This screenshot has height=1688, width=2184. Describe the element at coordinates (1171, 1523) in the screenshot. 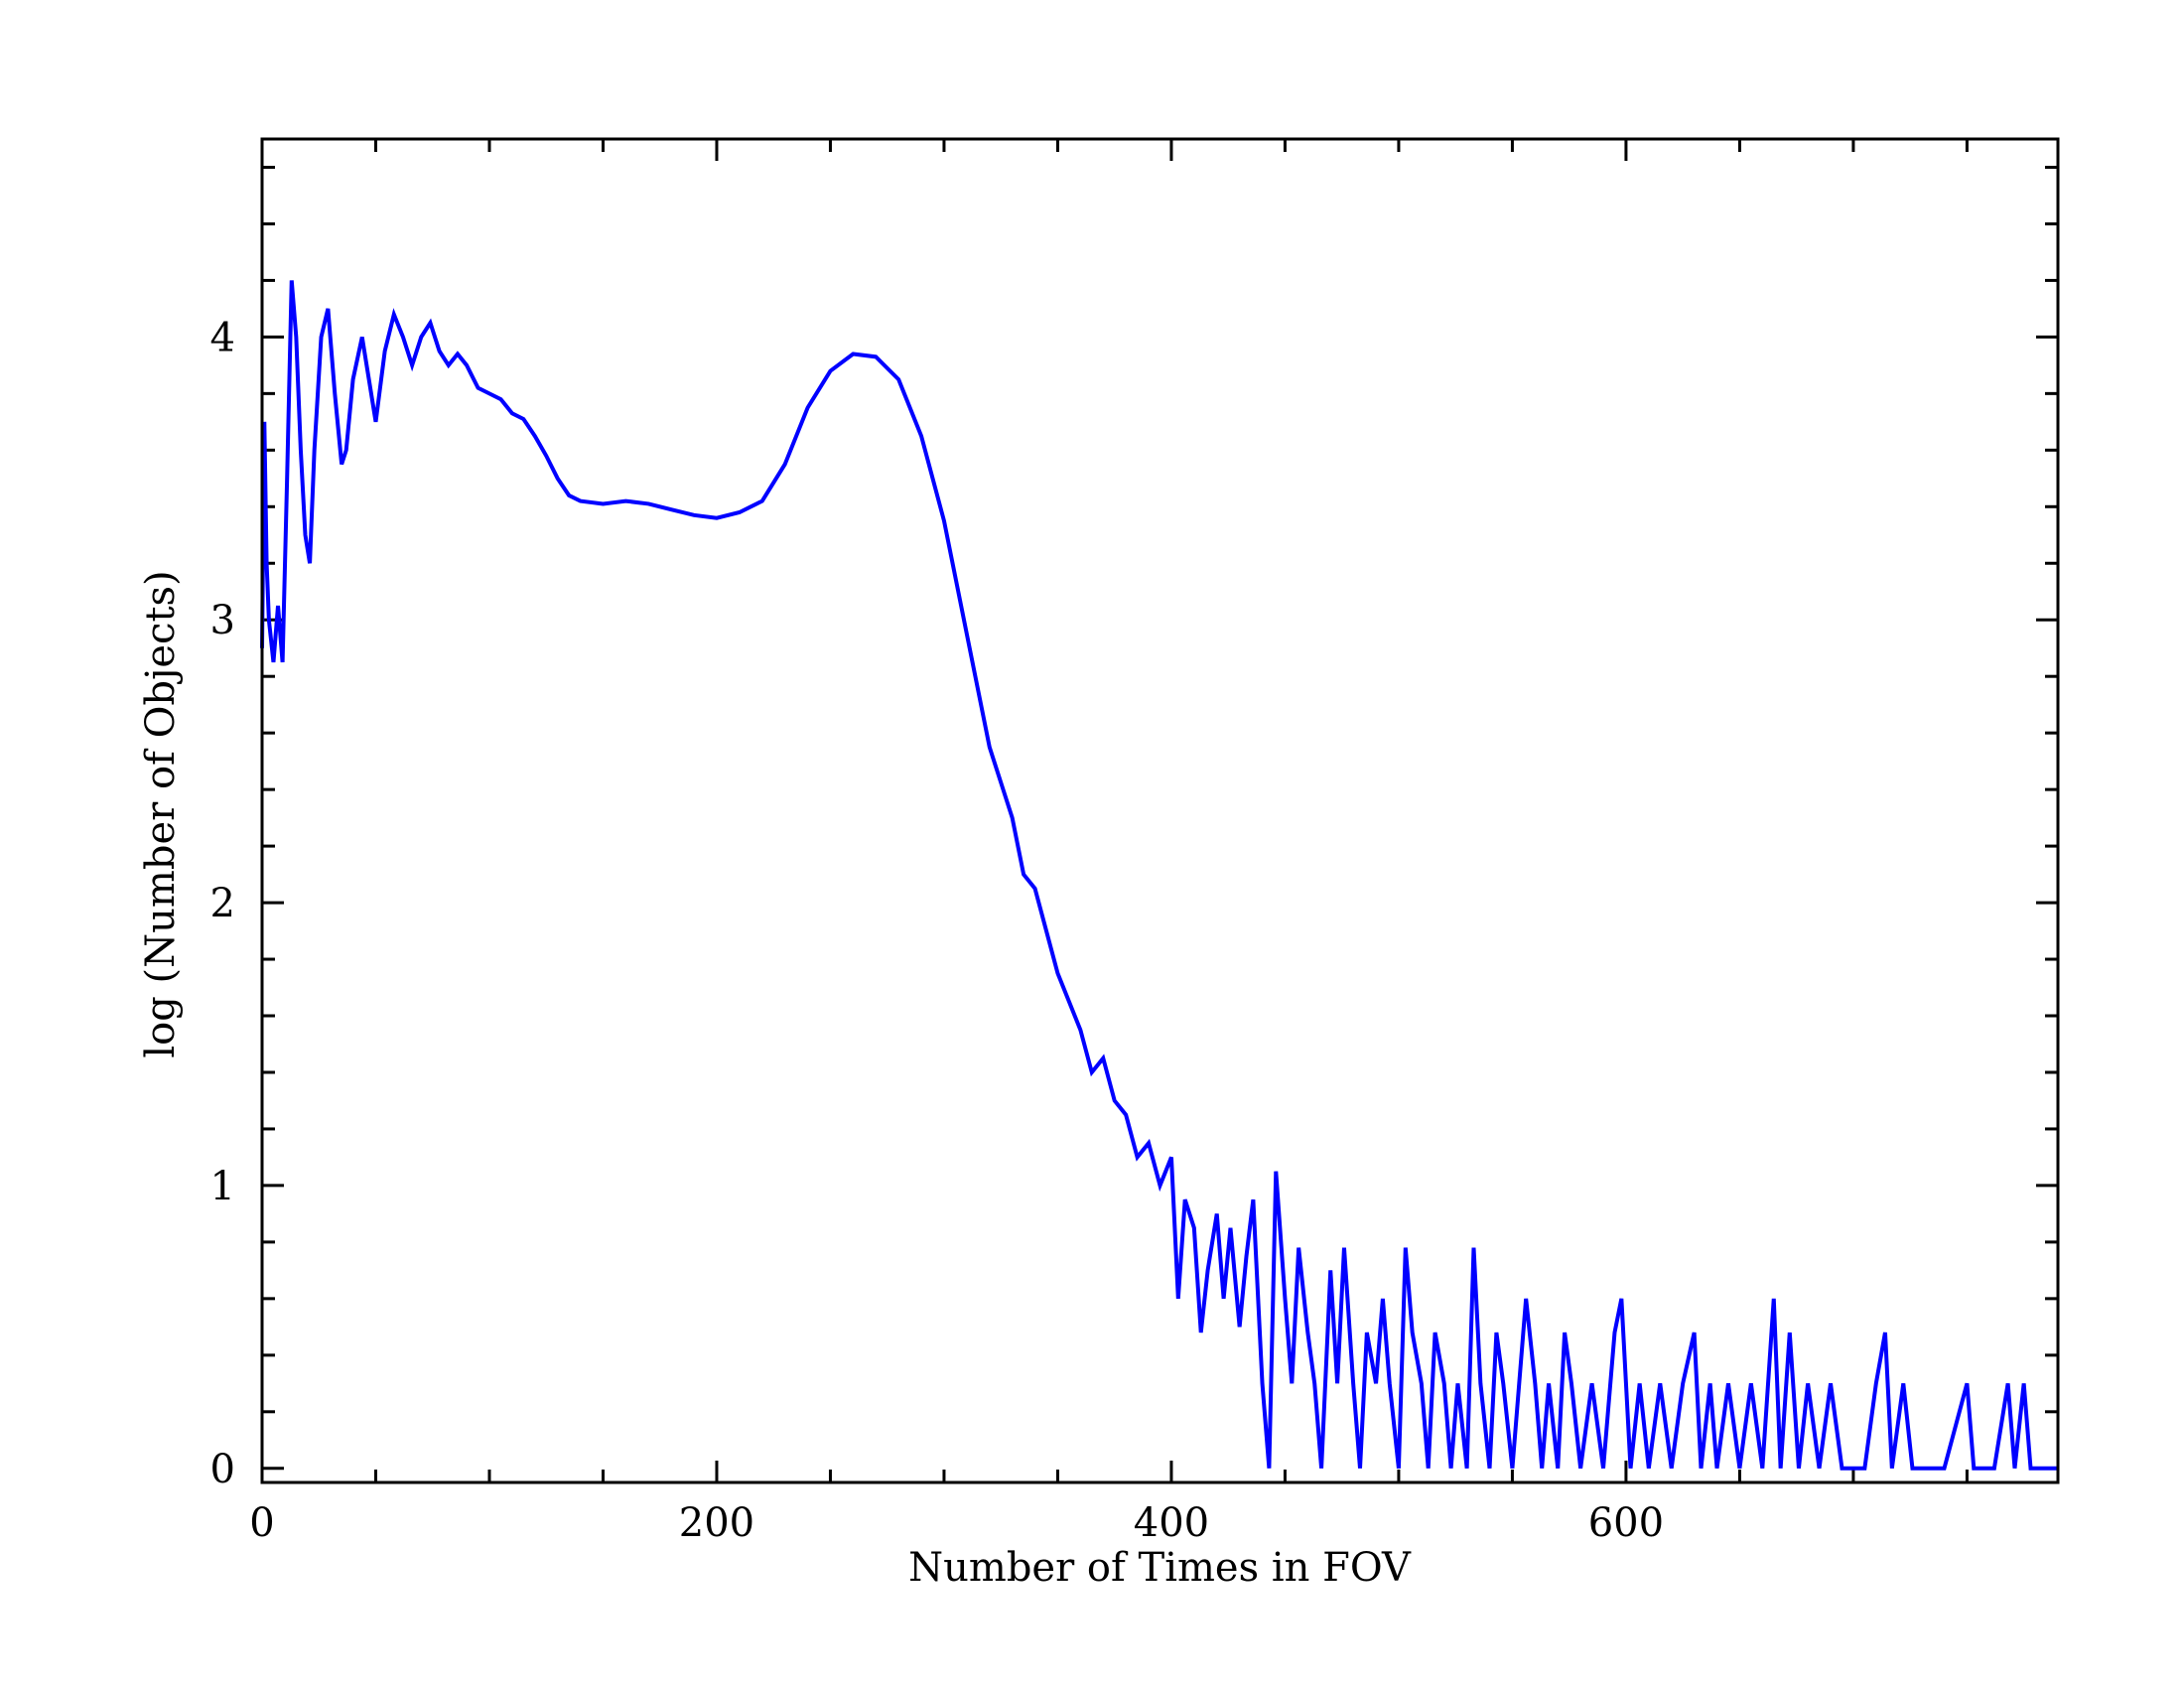

I see `x-tick-label: 400` at that location.